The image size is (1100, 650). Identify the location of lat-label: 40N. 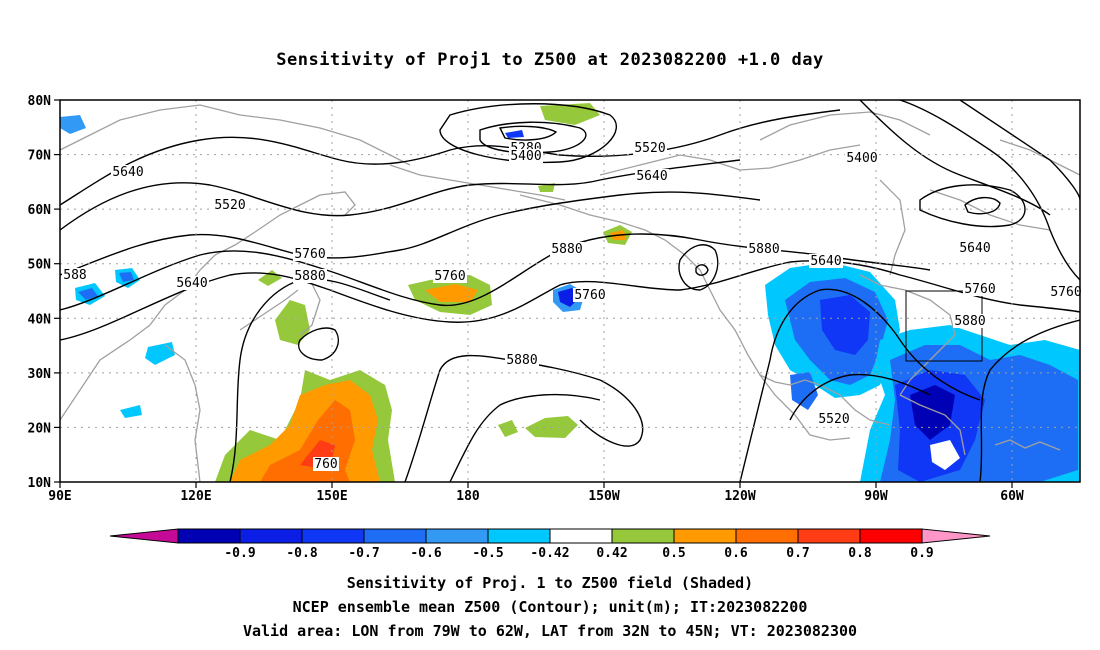
(40, 319).